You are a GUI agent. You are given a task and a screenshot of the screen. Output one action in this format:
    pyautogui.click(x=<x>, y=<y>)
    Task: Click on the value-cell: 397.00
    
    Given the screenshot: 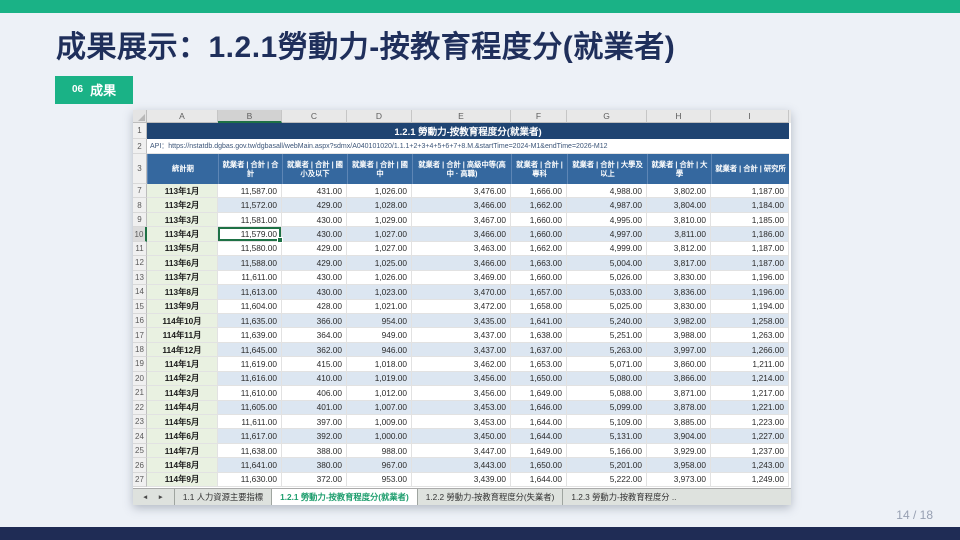 What is the action you would take?
    pyautogui.click(x=314, y=422)
    